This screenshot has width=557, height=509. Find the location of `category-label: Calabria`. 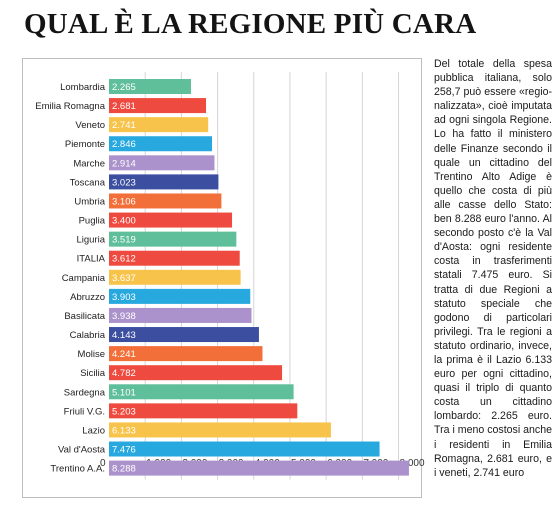

category-label: Calabria is located at coordinates (88, 335).